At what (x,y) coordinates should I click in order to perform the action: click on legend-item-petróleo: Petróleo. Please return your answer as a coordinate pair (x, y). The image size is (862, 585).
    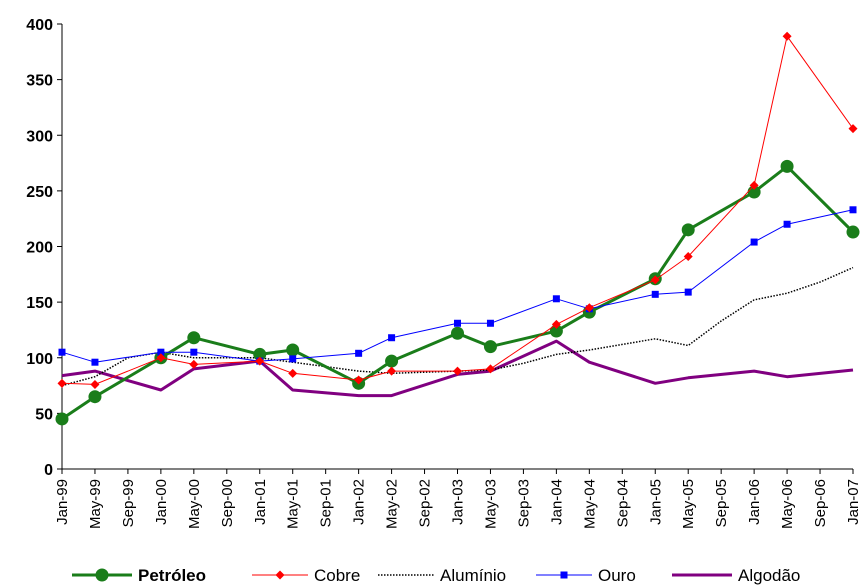
    Looking at the image, I should click on (139, 575).